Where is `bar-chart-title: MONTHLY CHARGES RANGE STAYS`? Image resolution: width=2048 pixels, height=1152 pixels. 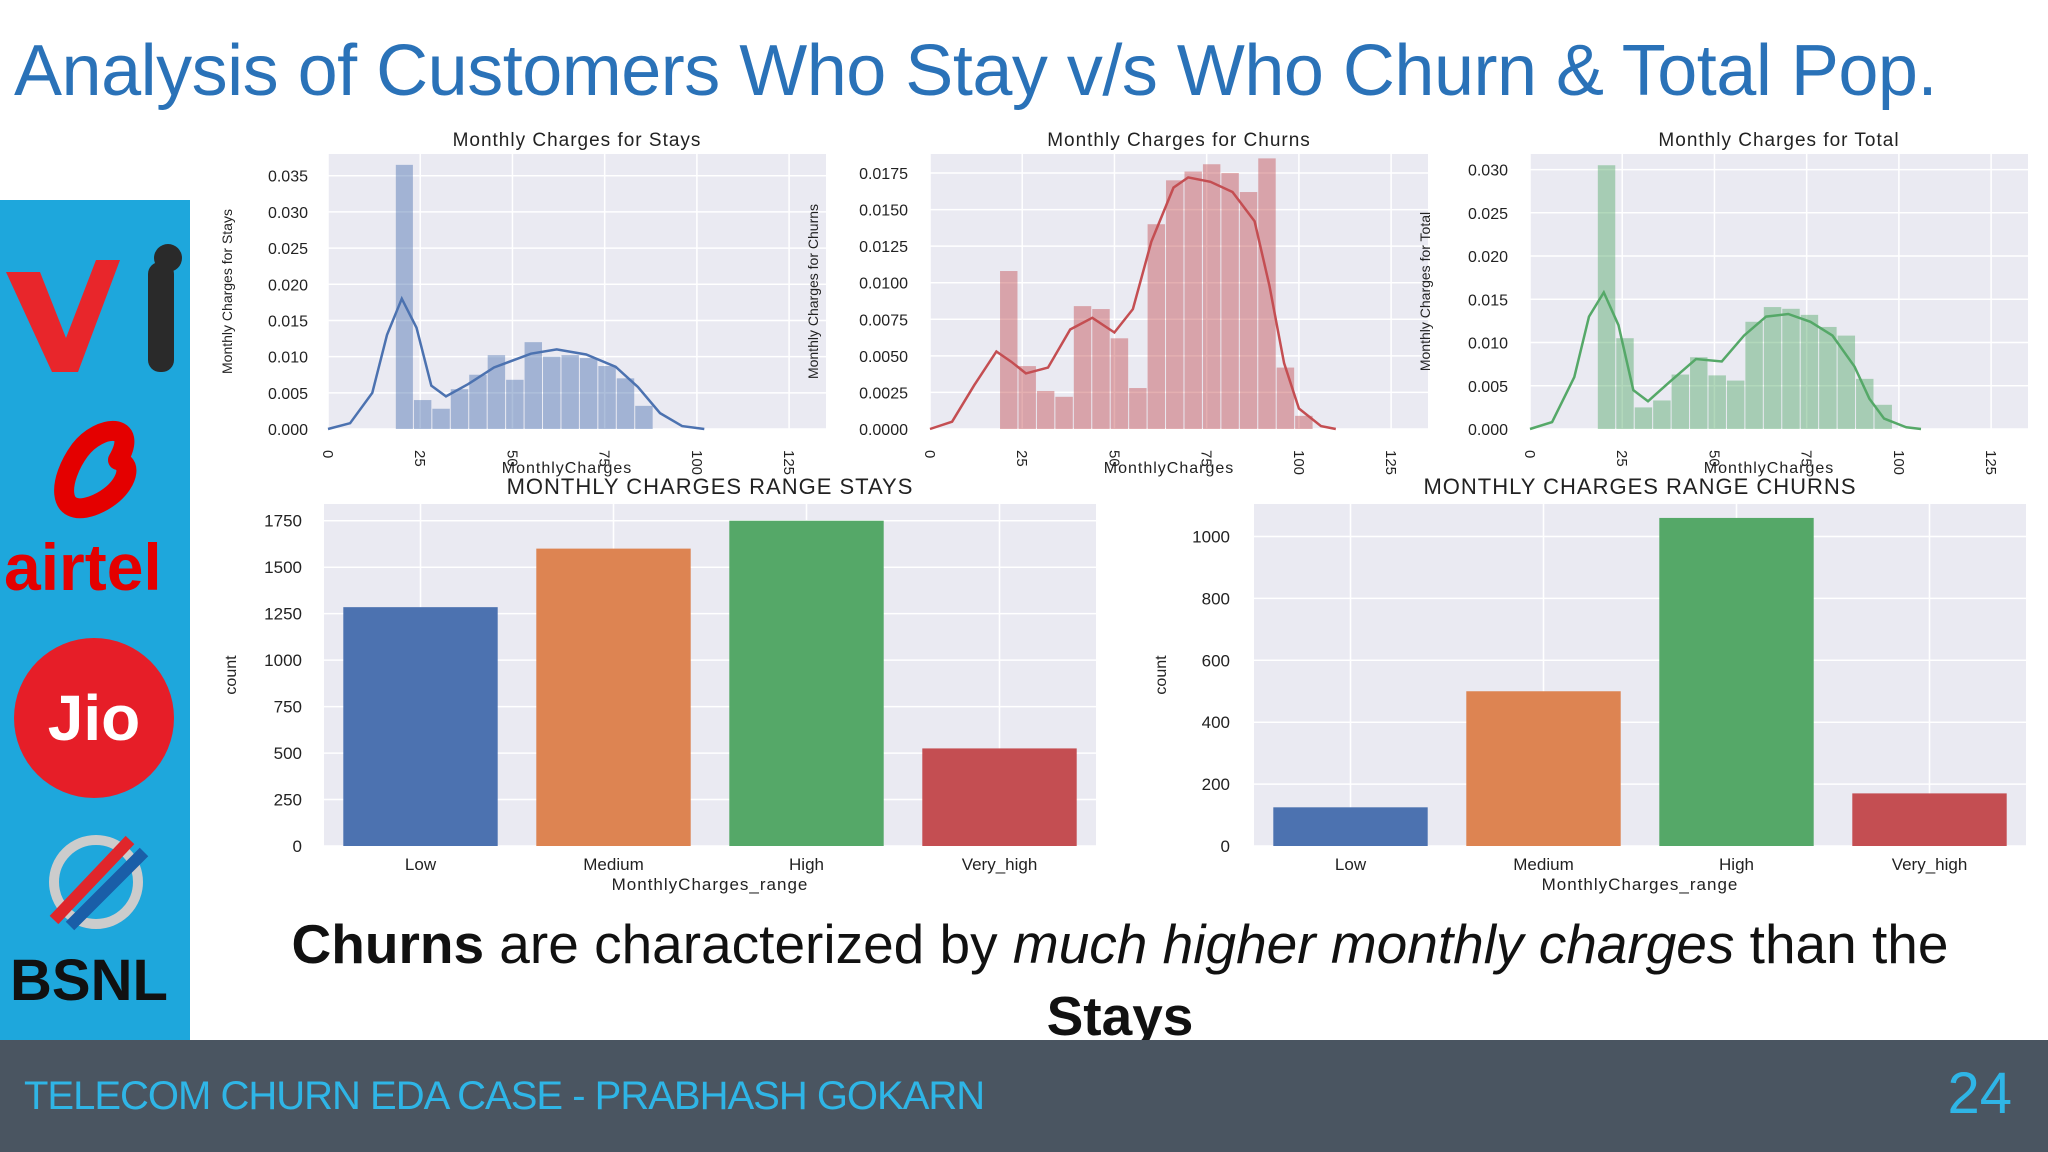 bar-chart-title: MONTHLY CHARGES RANGE STAYS is located at coordinates (710, 486).